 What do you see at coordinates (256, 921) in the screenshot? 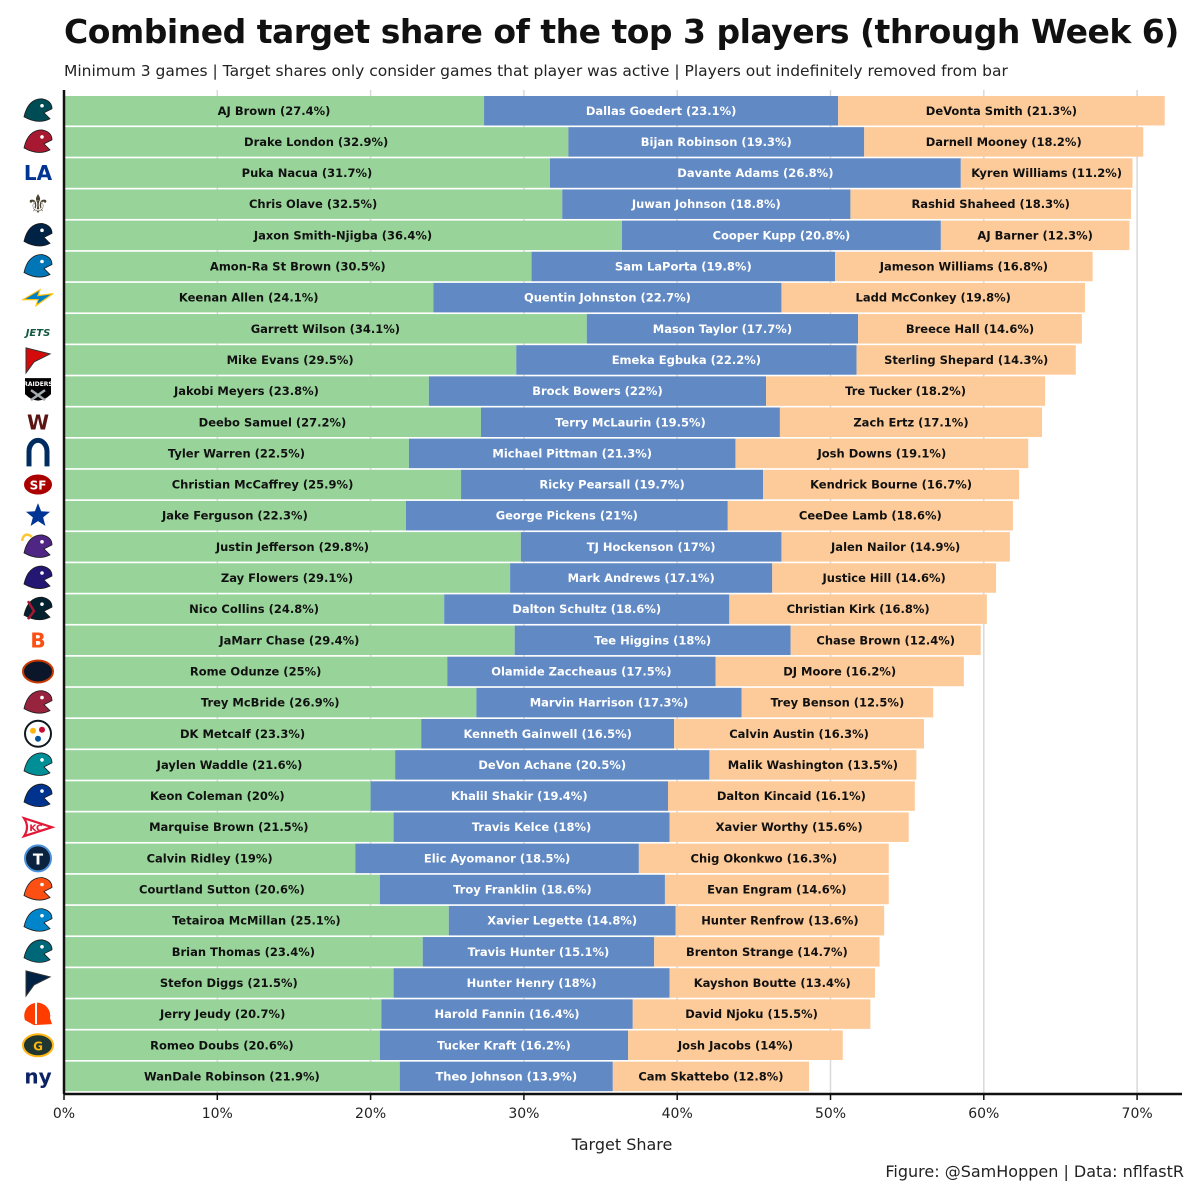
I see `segment-label: Tetairoa McMillan (25.1%)` at bounding box center [256, 921].